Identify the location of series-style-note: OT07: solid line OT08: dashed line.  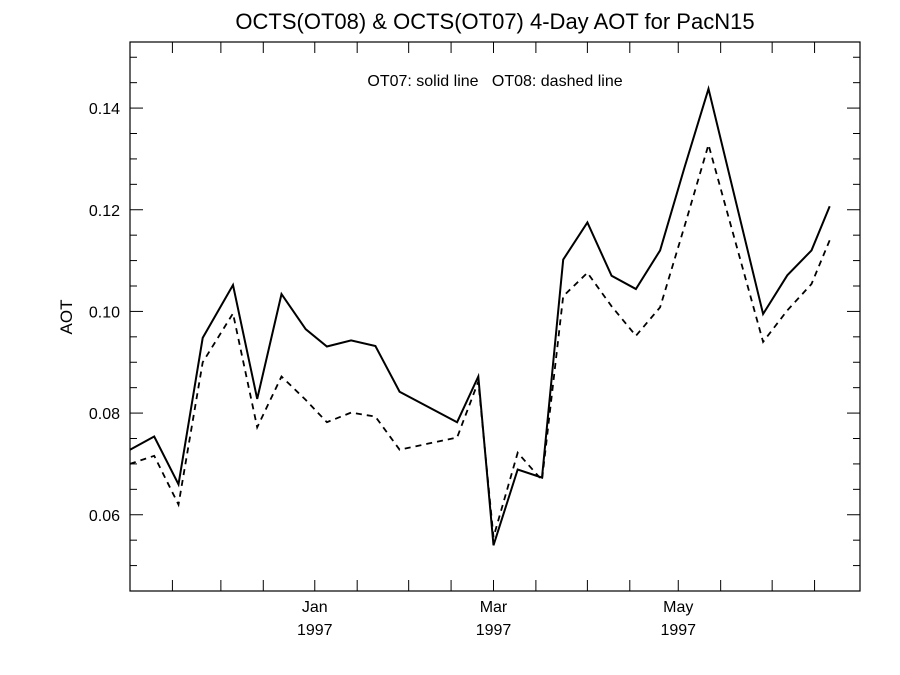
(494, 81).